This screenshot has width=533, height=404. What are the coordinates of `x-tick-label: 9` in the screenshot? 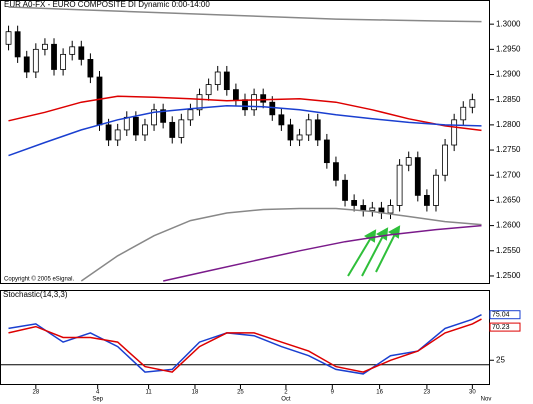 It's located at (333, 393).